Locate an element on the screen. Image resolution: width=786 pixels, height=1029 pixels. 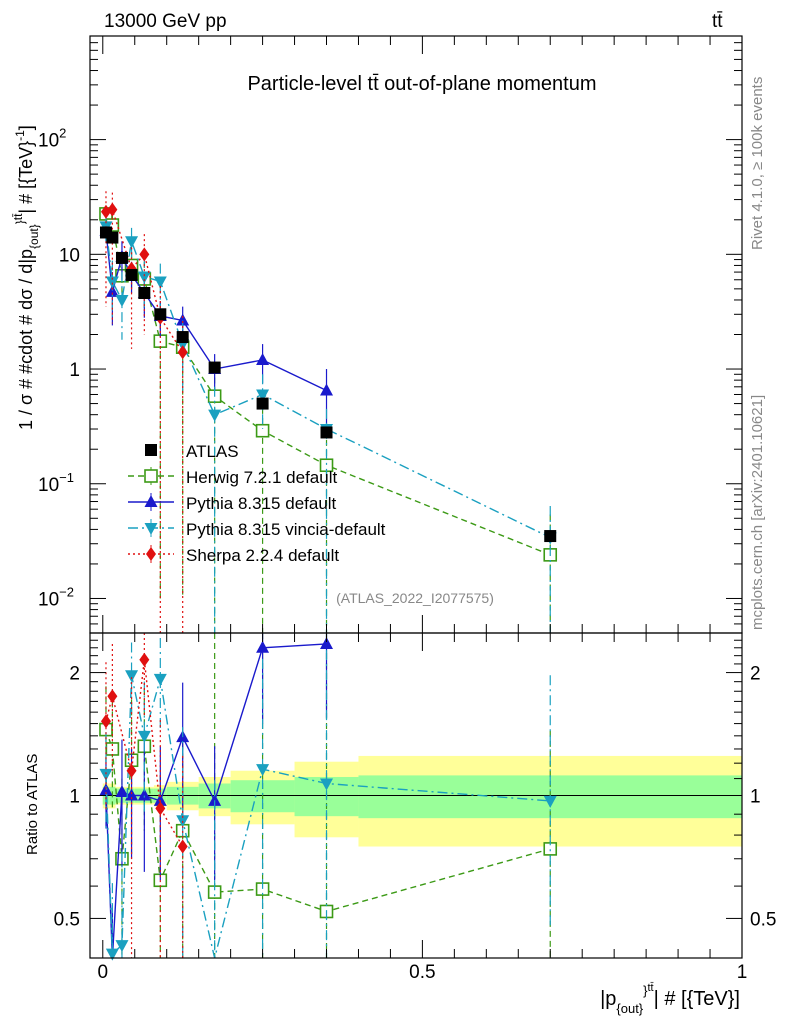
main-point-herwig is located at coordinates (262, 430).